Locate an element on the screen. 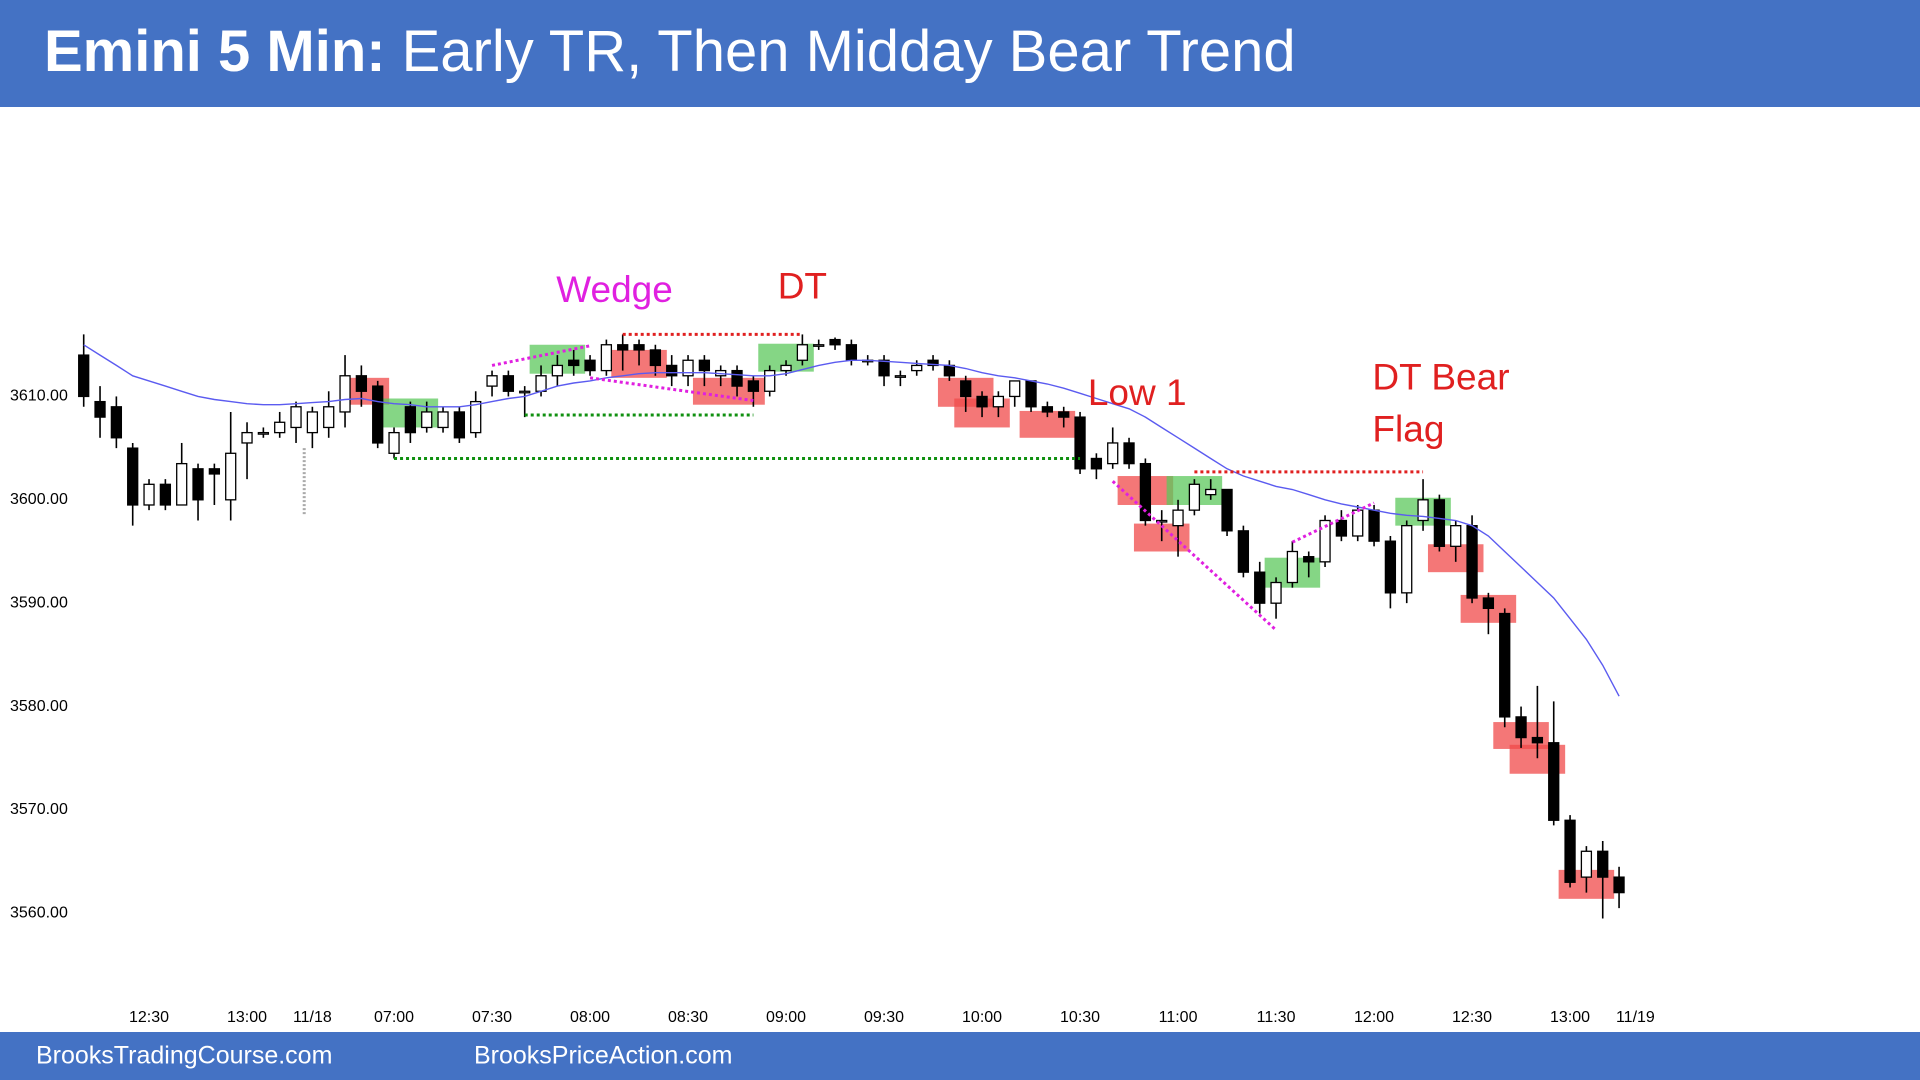 This screenshot has height=1080, width=1920. y-tick-label: 3600.00 is located at coordinates (39, 499).